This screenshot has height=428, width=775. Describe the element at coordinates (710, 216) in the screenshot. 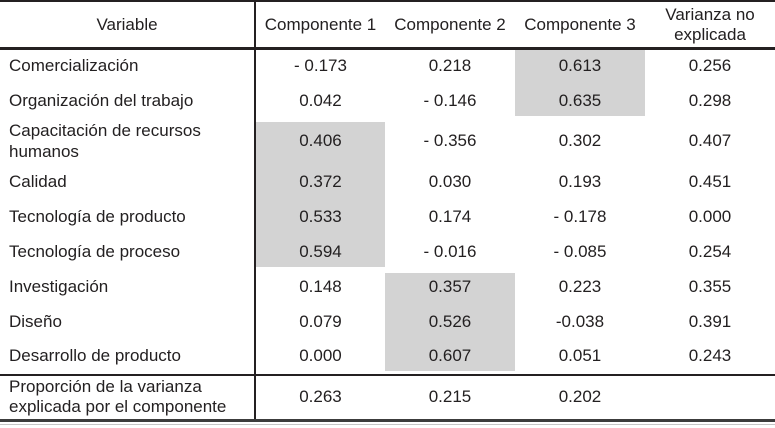

I see `cell-varianza-no-explicada: 0.000` at that location.